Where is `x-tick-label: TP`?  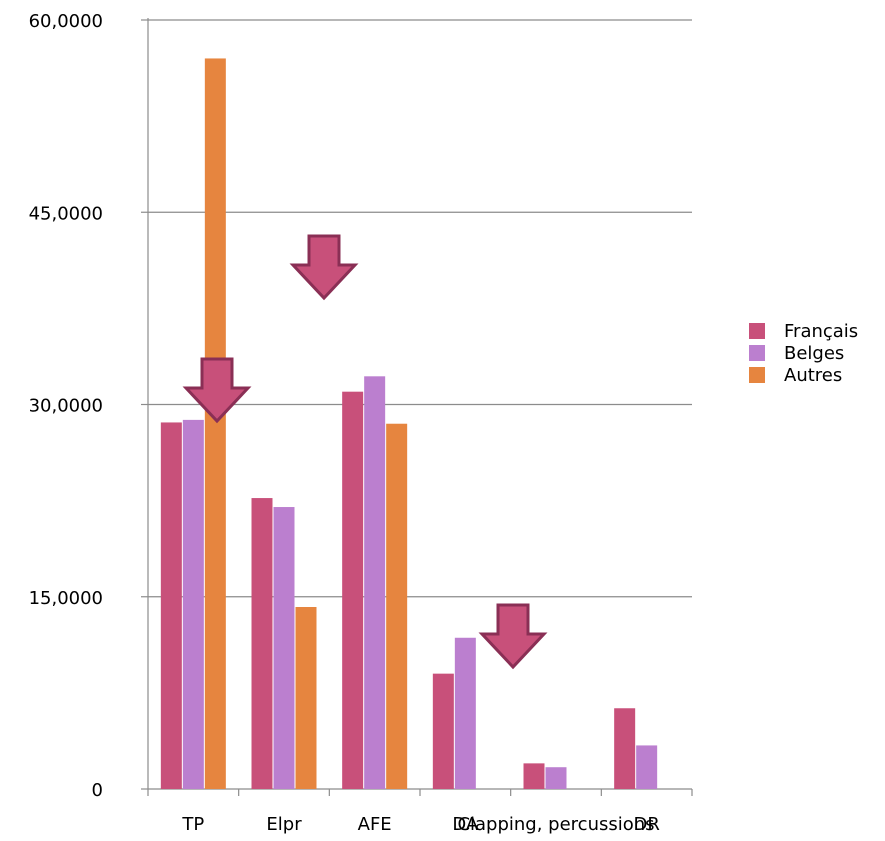 x-tick-label: TP is located at coordinates (192, 824).